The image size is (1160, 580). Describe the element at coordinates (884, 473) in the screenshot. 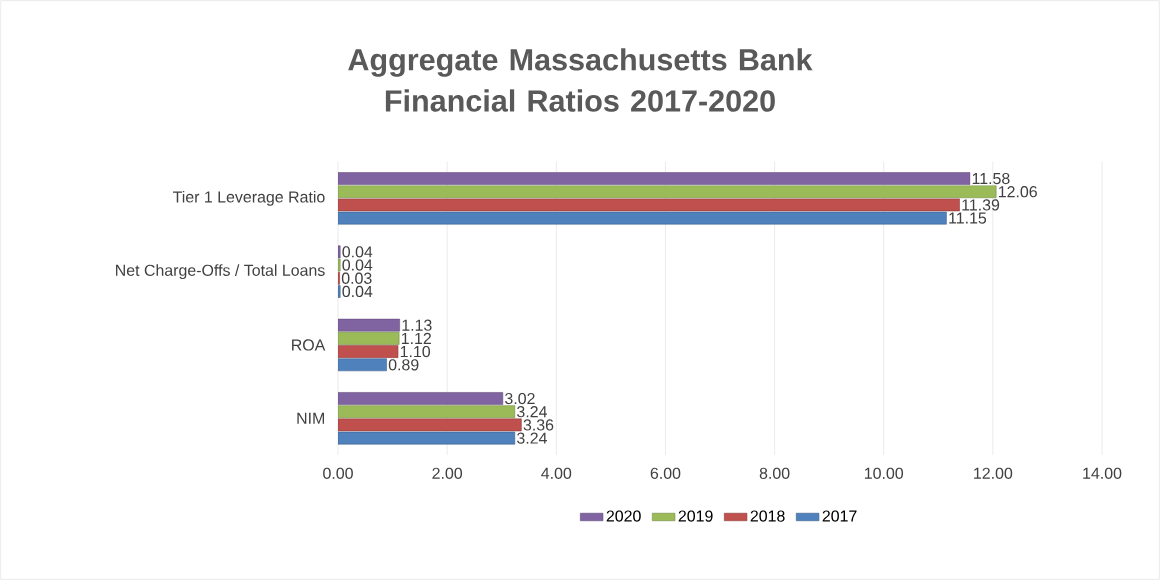

I see `x-tick-label: 10.00` at that location.